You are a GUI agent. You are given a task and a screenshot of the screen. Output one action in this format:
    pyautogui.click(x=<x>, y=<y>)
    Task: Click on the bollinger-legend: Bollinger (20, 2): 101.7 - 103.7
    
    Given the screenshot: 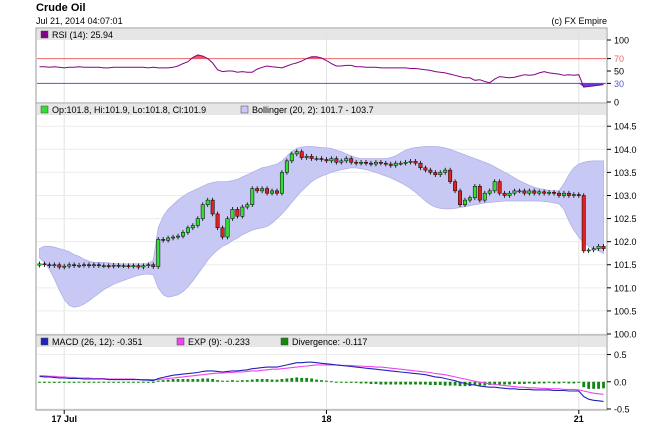 What is the action you would take?
    pyautogui.click(x=313, y=110)
    